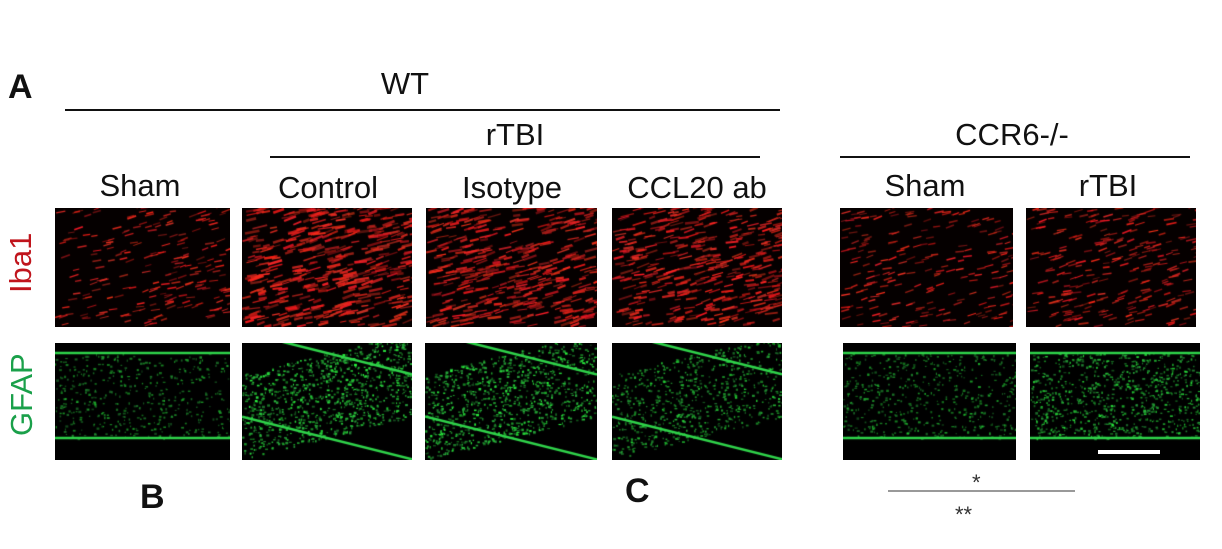  I want to click on column-label-ccl20ab: CCL20 ab, so click(697, 187).